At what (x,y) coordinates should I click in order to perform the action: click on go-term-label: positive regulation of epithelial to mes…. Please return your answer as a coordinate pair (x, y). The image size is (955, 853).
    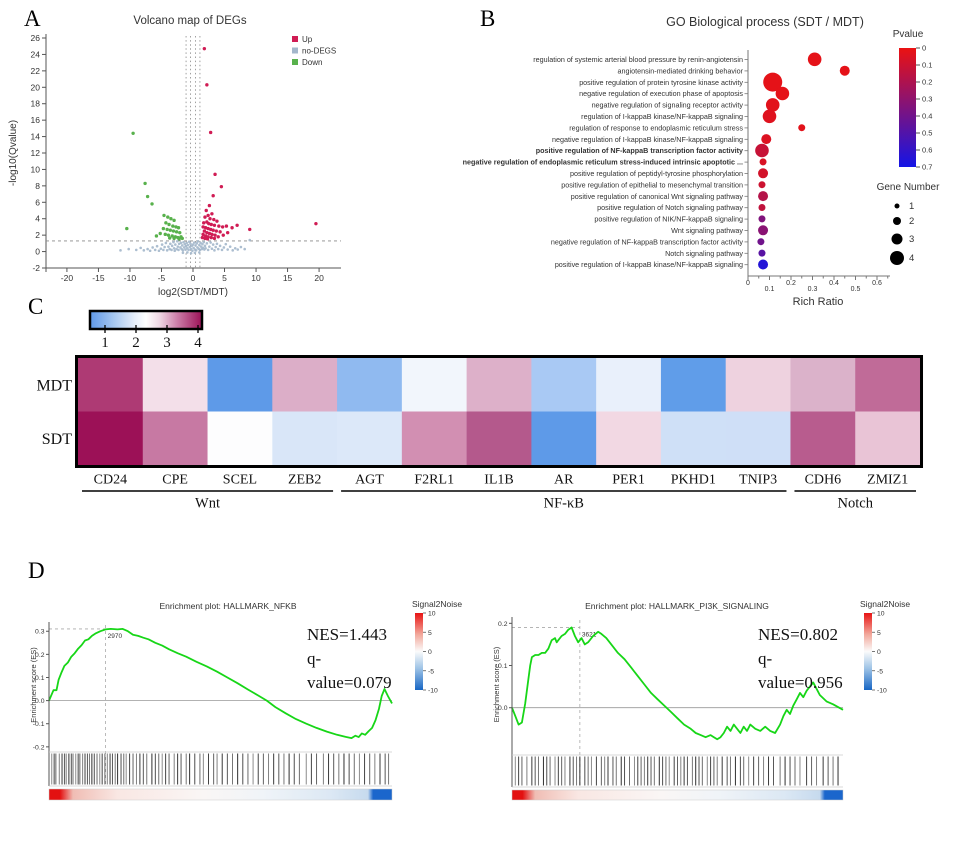
    Looking at the image, I should click on (652, 184).